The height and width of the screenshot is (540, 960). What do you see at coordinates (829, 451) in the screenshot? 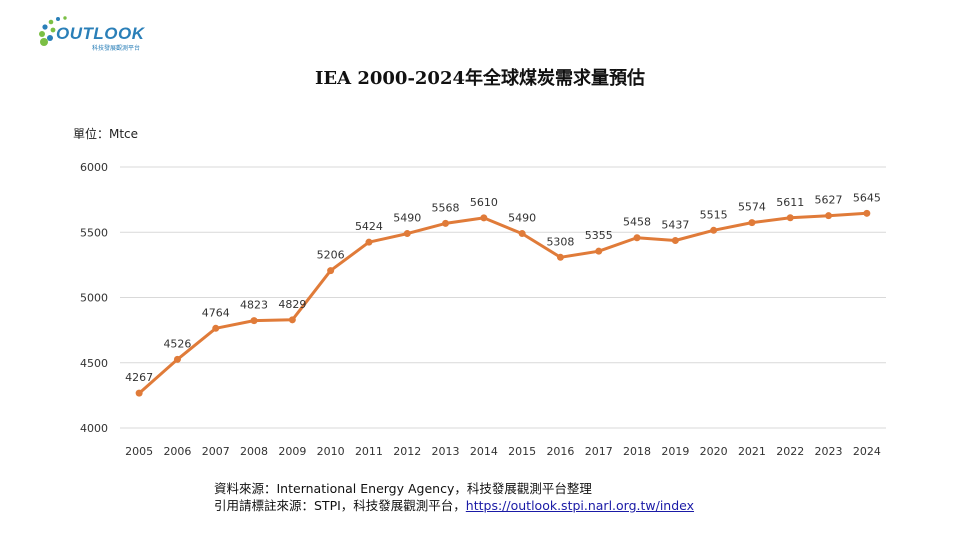
I see `x-tick-label: 2023` at bounding box center [829, 451].